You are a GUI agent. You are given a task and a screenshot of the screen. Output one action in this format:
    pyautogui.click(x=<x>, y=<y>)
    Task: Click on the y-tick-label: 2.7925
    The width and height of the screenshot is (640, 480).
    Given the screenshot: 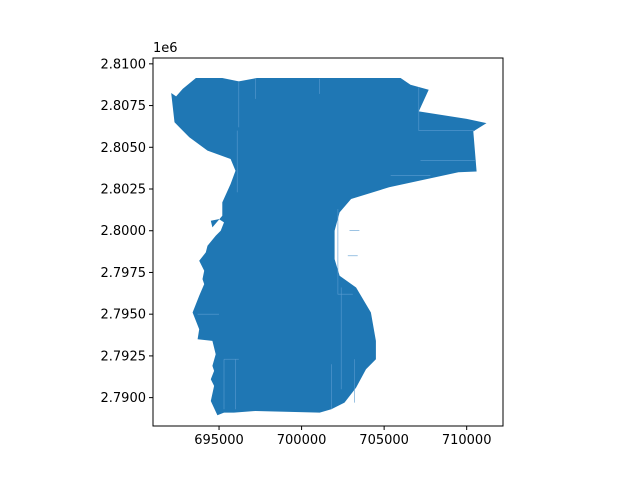 What is the action you would take?
    pyautogui.click(x=124, y=356)
    